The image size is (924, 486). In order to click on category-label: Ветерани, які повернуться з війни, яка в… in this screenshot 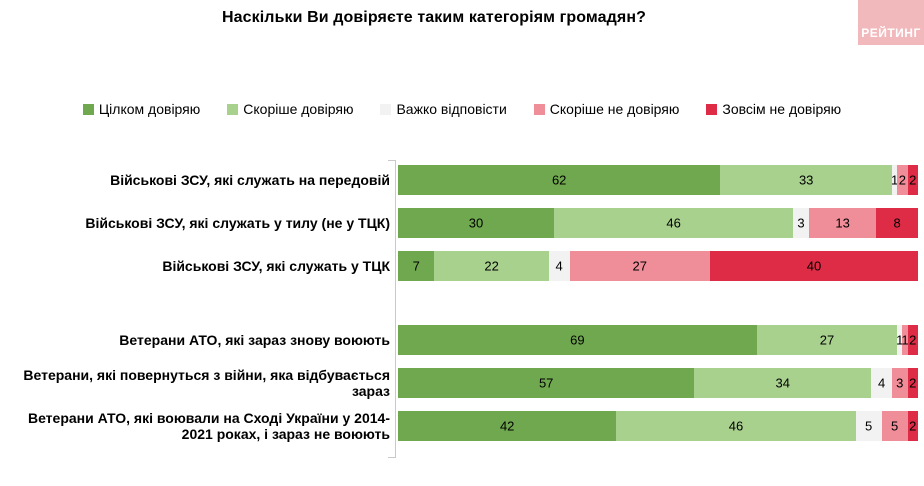, I will do `click(206, 383)`.